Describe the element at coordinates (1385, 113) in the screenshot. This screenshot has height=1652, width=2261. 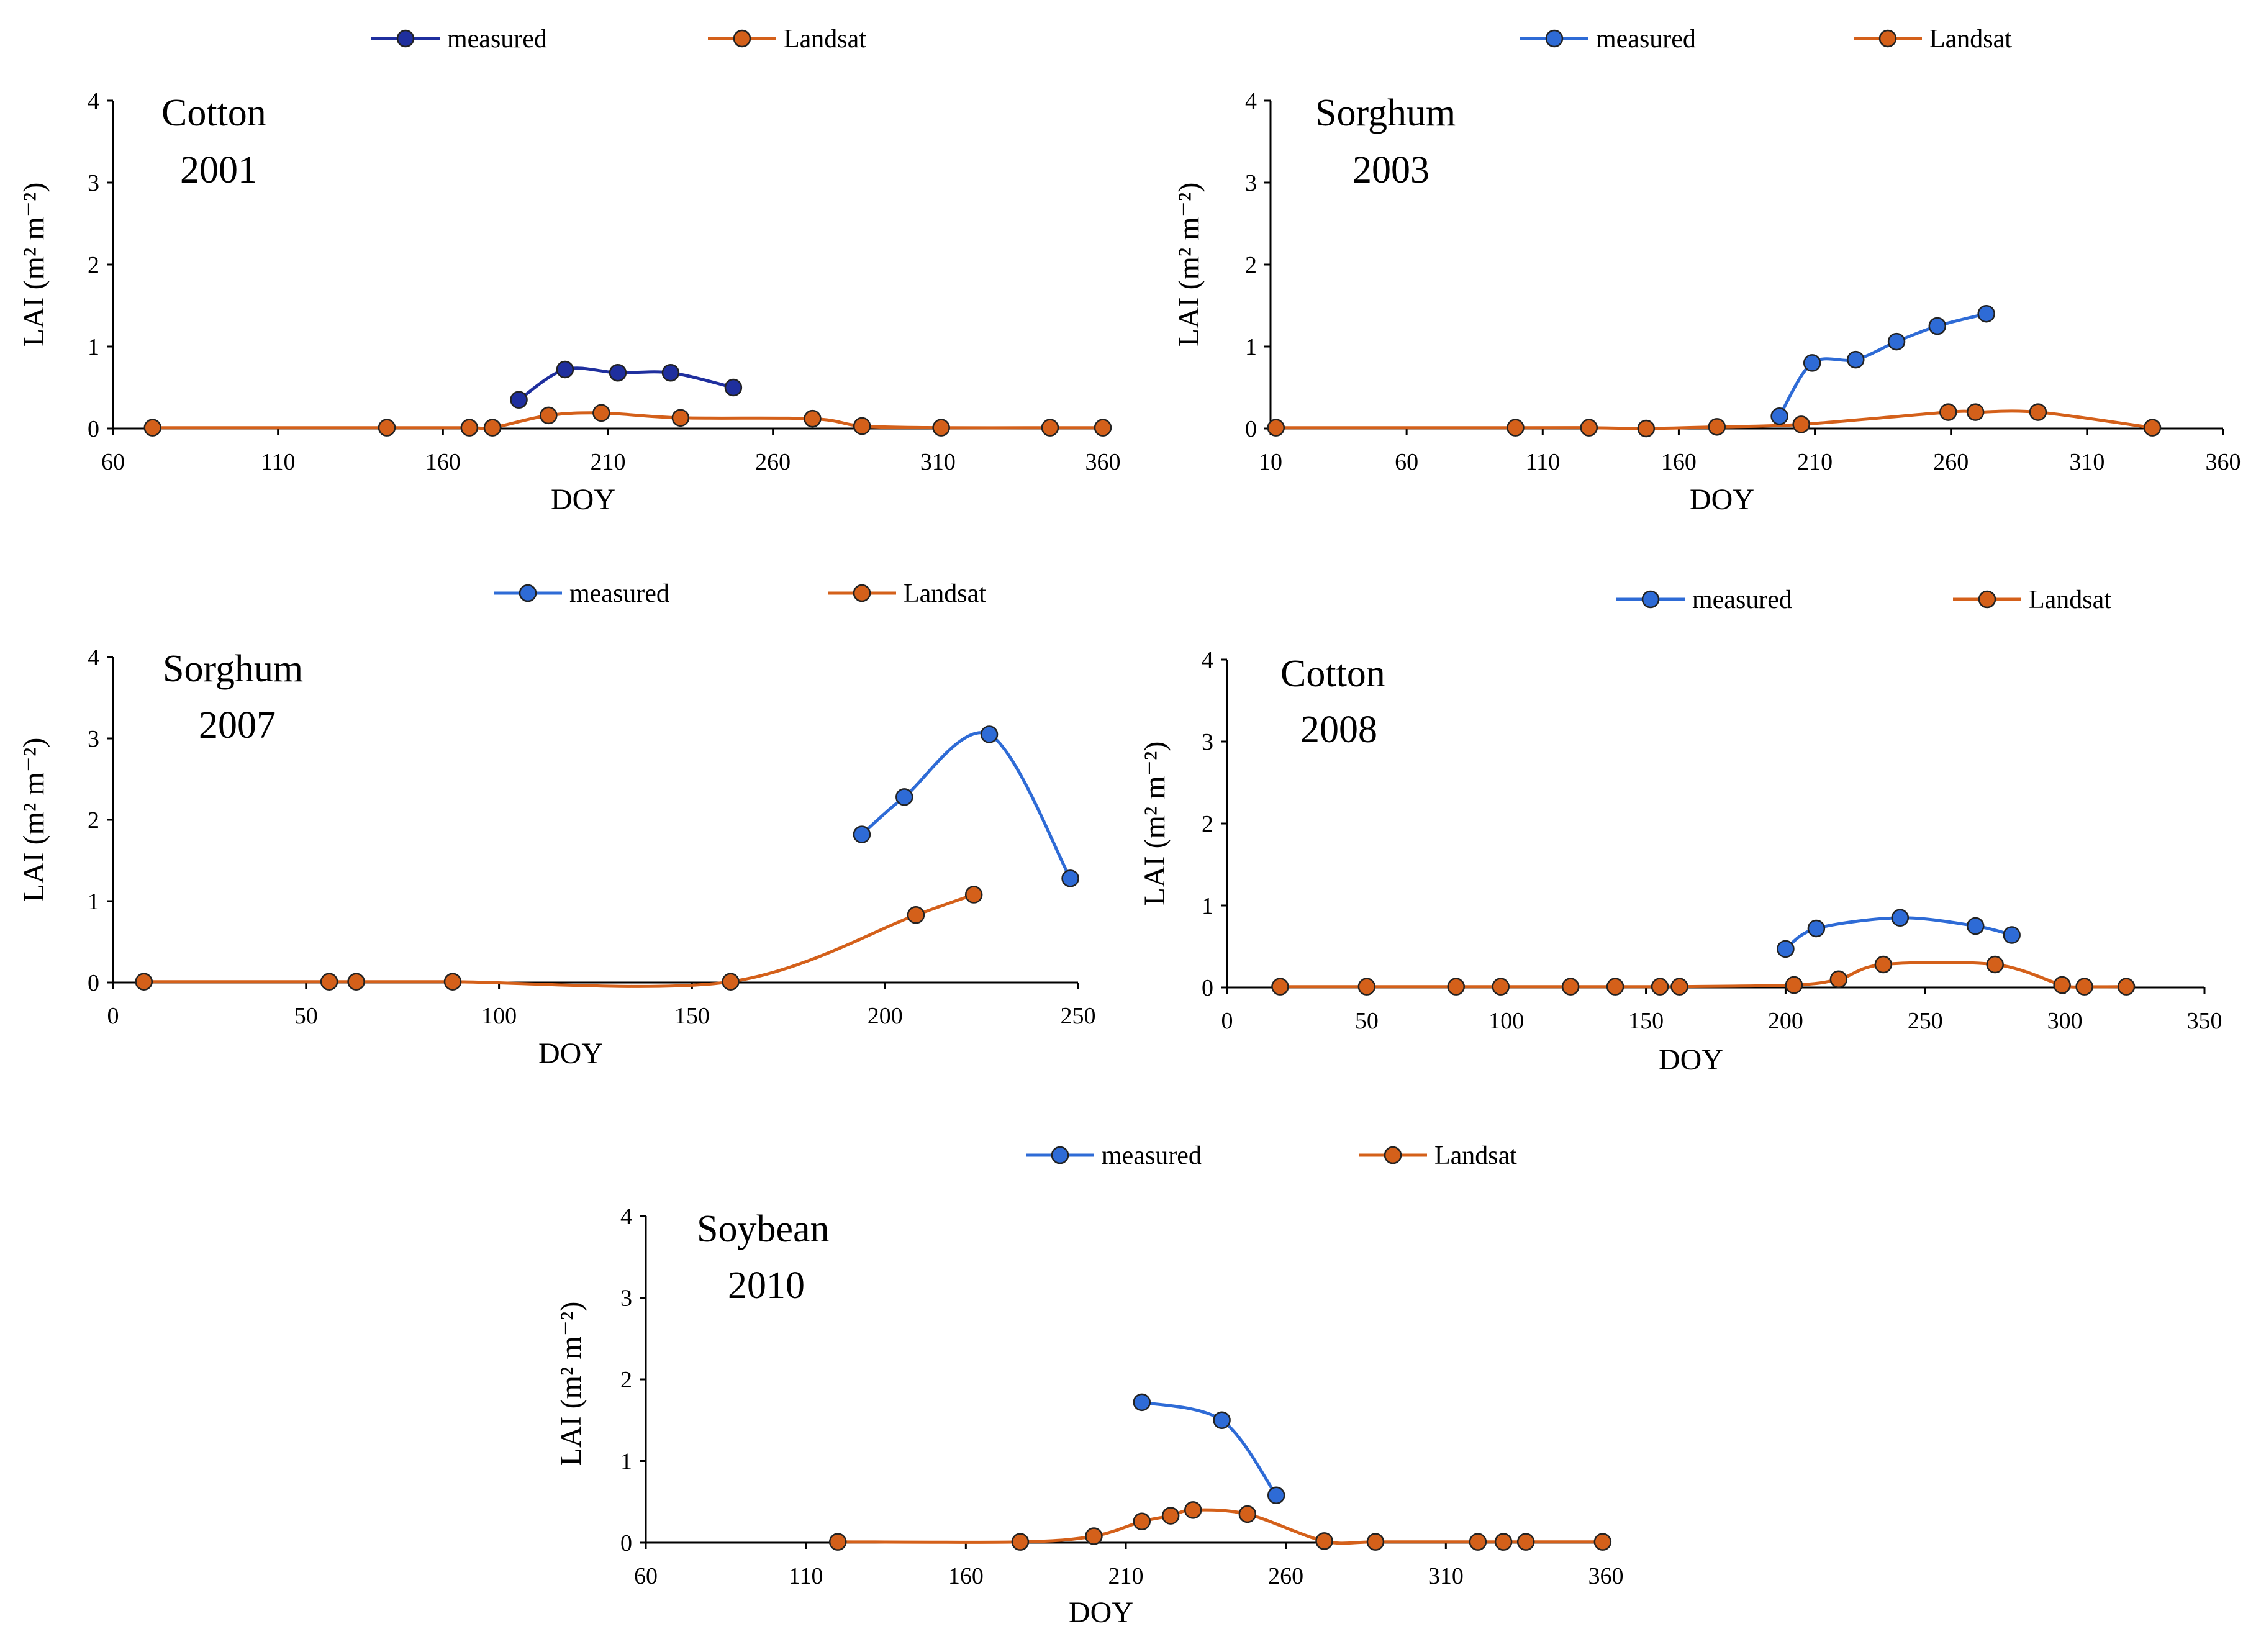
I see `chart-title: Sorghum` at that location.